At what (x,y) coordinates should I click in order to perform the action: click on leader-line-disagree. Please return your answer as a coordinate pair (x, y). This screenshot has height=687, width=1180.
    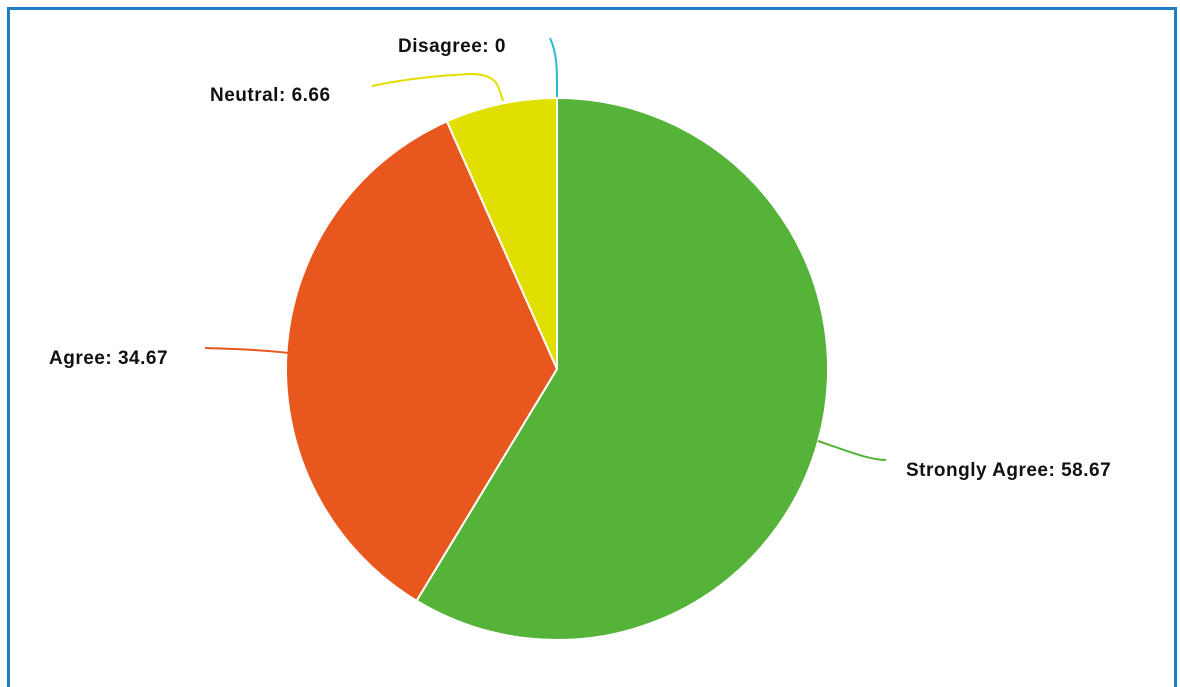
    Looking at the image, I should click on (554, 67).